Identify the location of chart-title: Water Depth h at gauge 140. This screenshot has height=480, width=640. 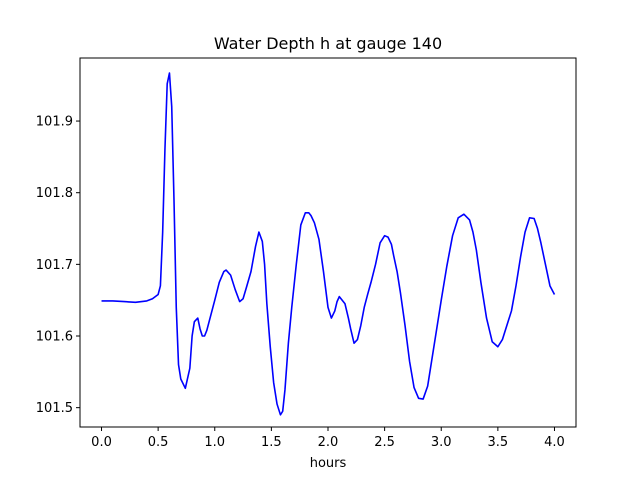
(328, 43).